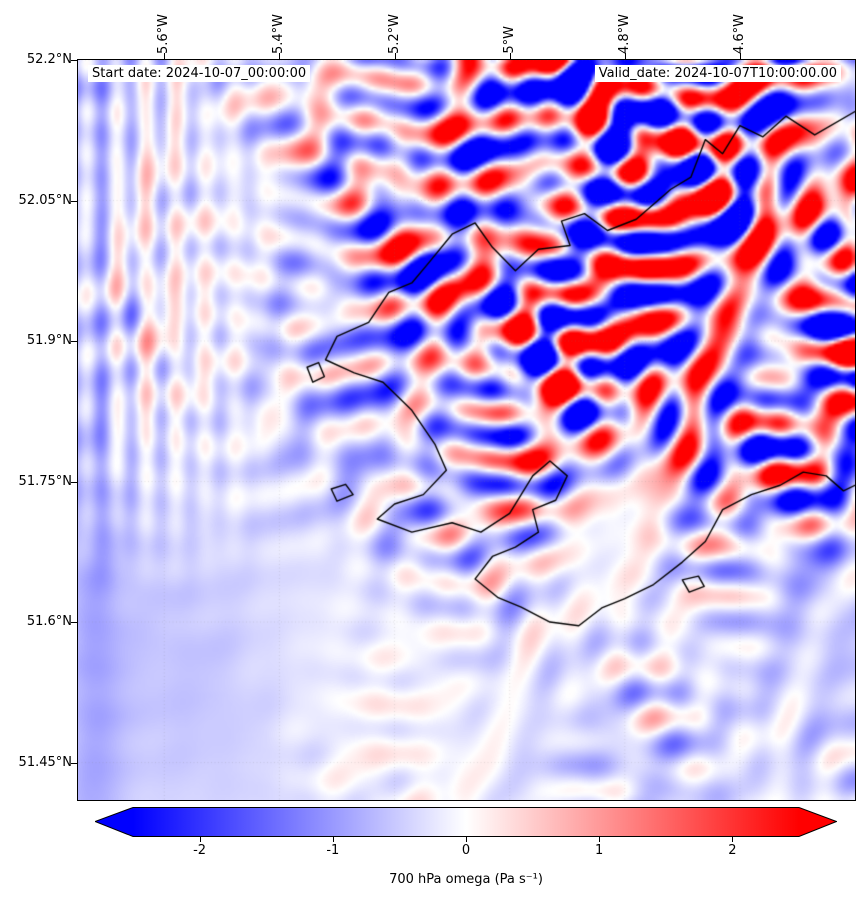  Describe the element at coordinates (717, 73) in the screenshot. I see `annotation-valid-date: Valid_date: 2024-10-07T10:00:00.00` at that location.